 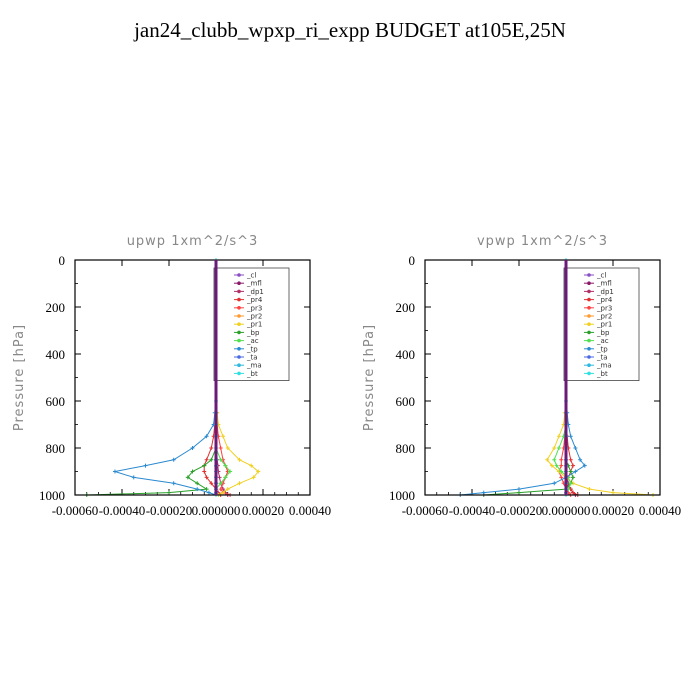 I want to click on legend-label: _bt, so click(x=602, y=374).